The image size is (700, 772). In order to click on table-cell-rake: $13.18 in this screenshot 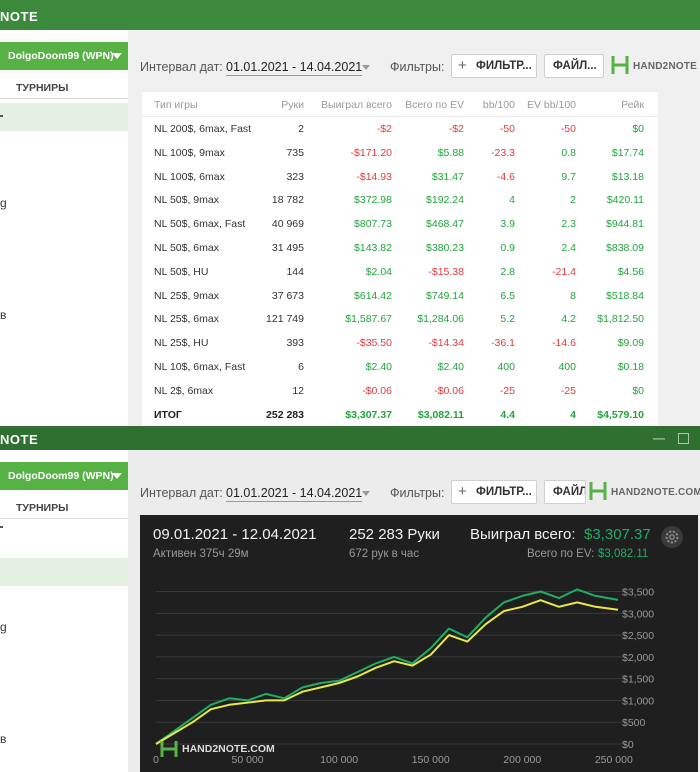, I will do `click(627, 176)`.